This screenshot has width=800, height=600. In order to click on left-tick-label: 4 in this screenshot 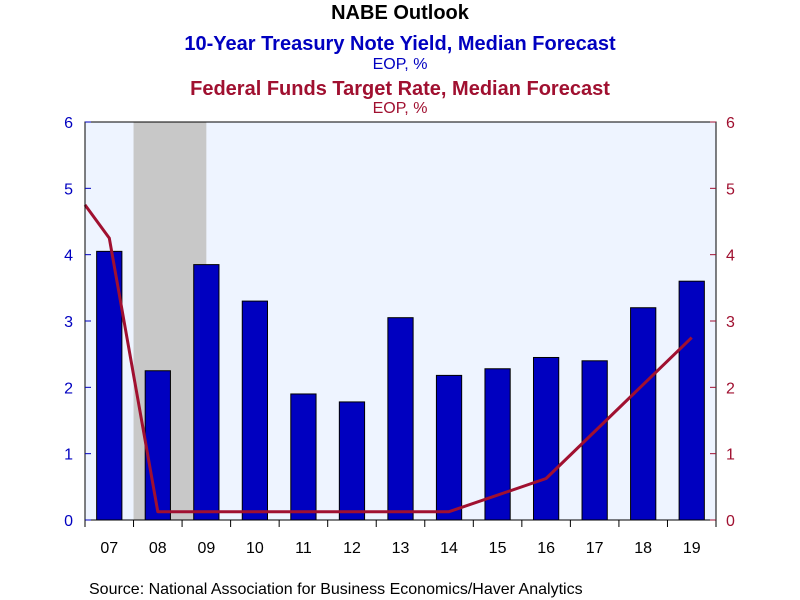, I will do `click(68, 256)`.